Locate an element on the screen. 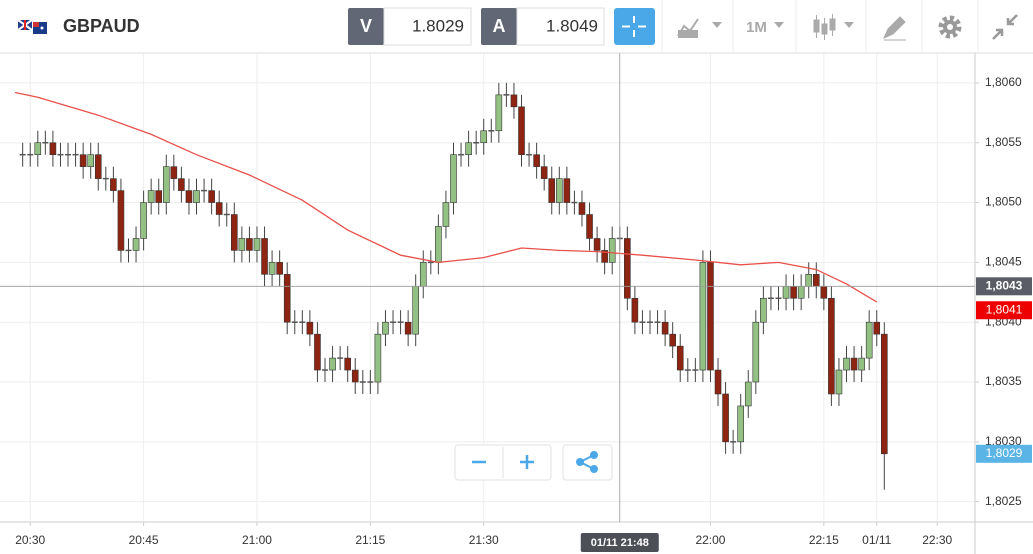 The image size is (1033, 554). y-tick-label: 1,8060 is located at coordinates (1003, 82).